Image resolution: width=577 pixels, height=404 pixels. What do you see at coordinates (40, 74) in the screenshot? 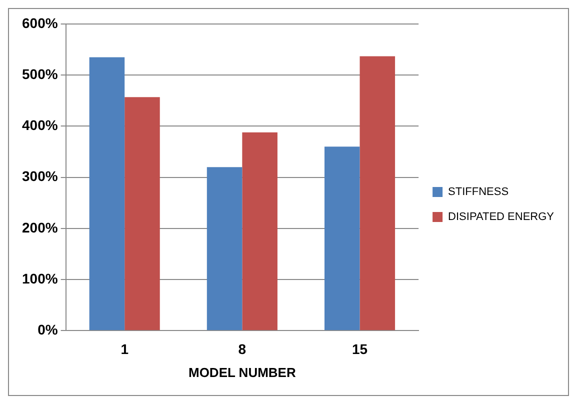
I see `y-tick-label: 500%` at bounding box center [40, 74].